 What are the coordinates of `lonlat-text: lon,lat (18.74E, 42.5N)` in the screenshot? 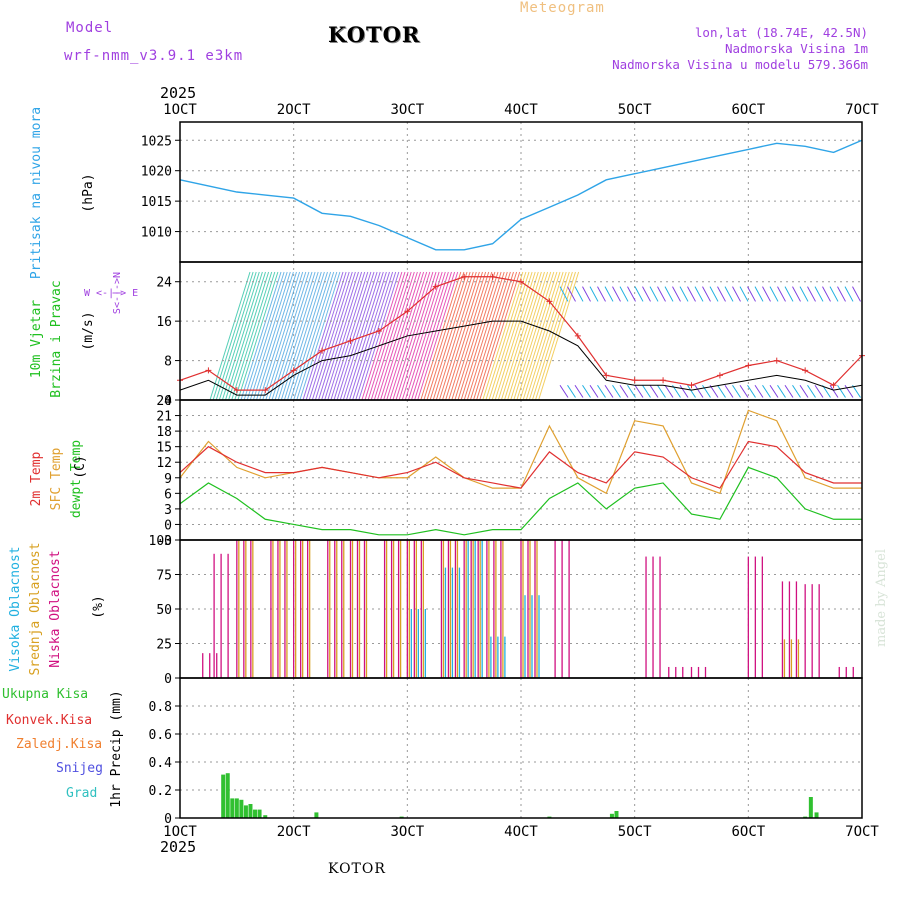 It's located at (781, 32).